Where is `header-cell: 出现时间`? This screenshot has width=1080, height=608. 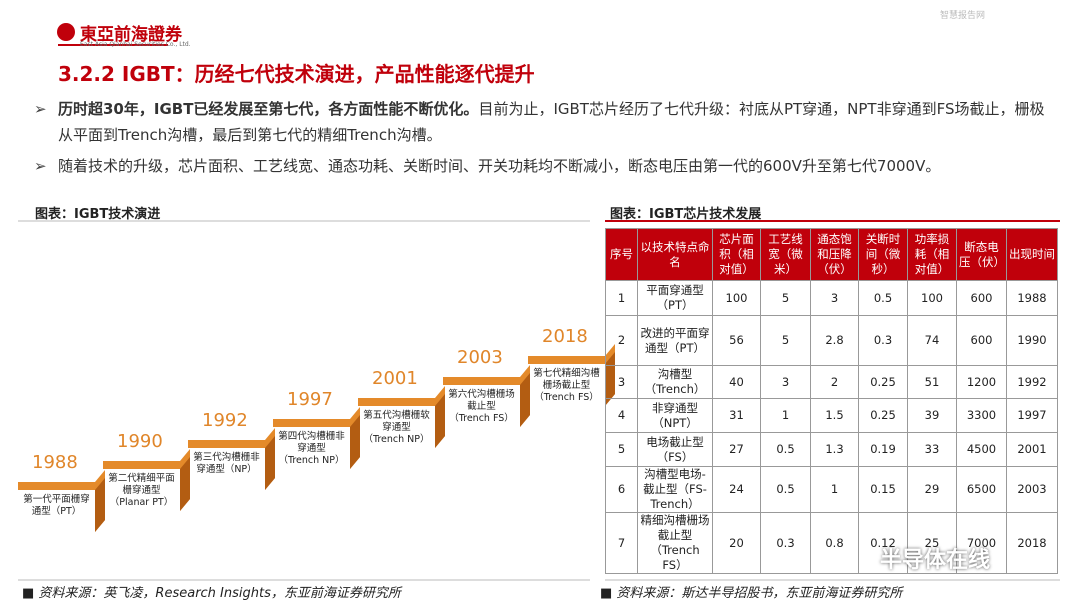
header-cell: 出现时间 is located at coordinates (1032, 254).